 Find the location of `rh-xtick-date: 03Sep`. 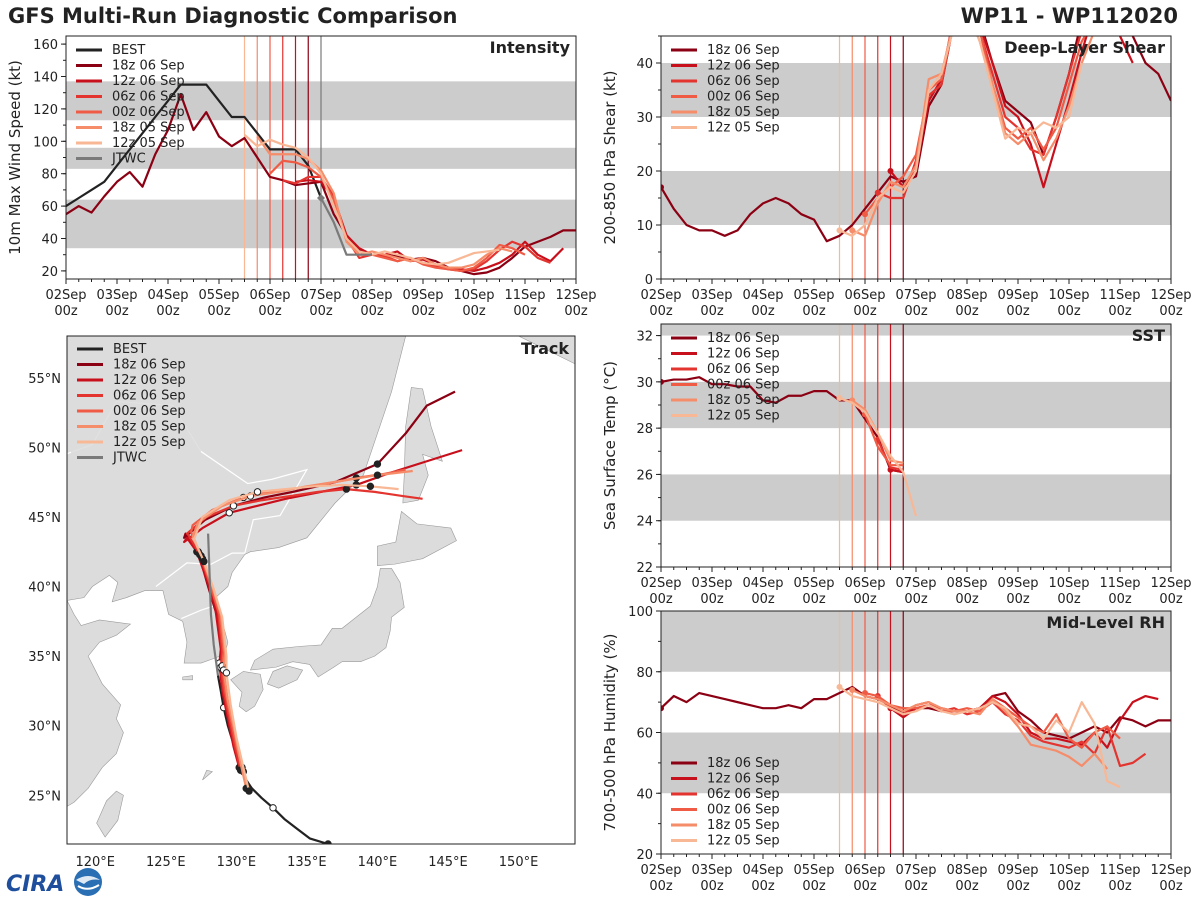

rh-xtick-date: 03Sep is located at coordinates (711, 870).